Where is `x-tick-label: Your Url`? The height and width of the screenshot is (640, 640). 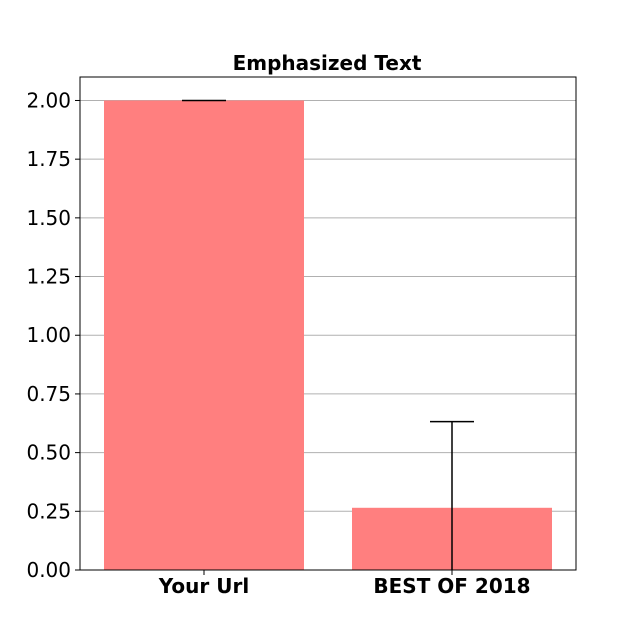 x-tick-label: Your Url is located at coordinates (203, 586).